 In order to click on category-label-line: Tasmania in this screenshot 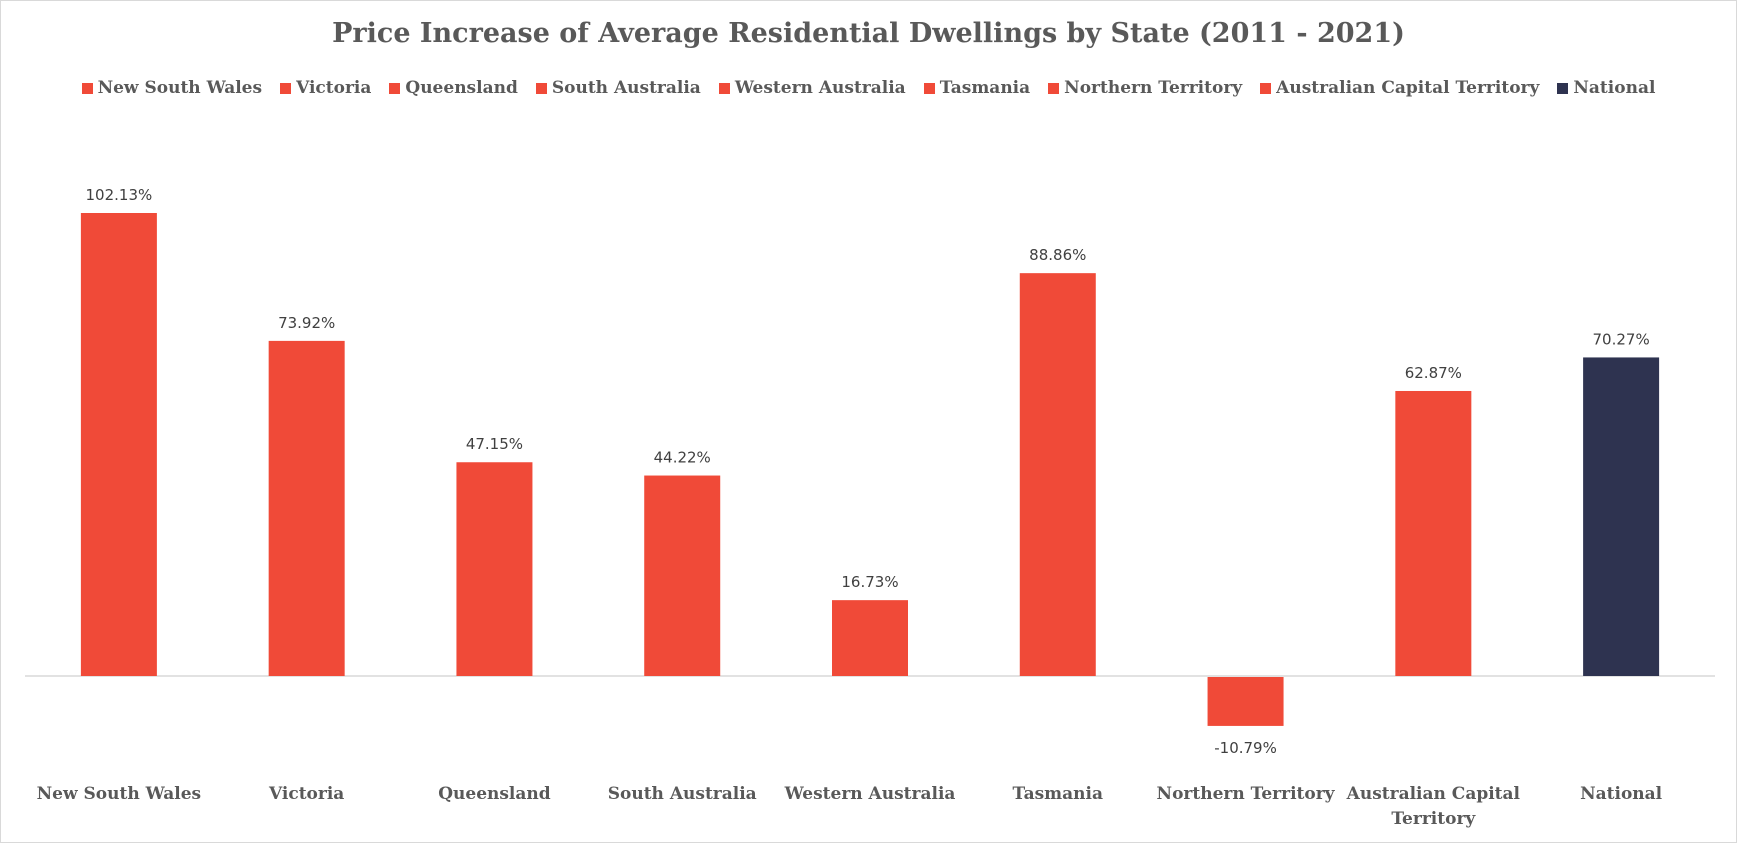, I will do `click(1058, 794)`.